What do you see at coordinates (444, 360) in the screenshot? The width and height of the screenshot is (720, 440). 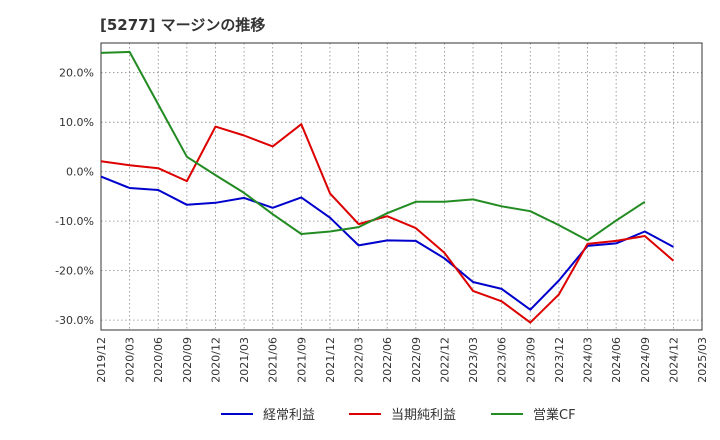 I see `x-tick-label: 2022/12` at bounding box center [444, 360].